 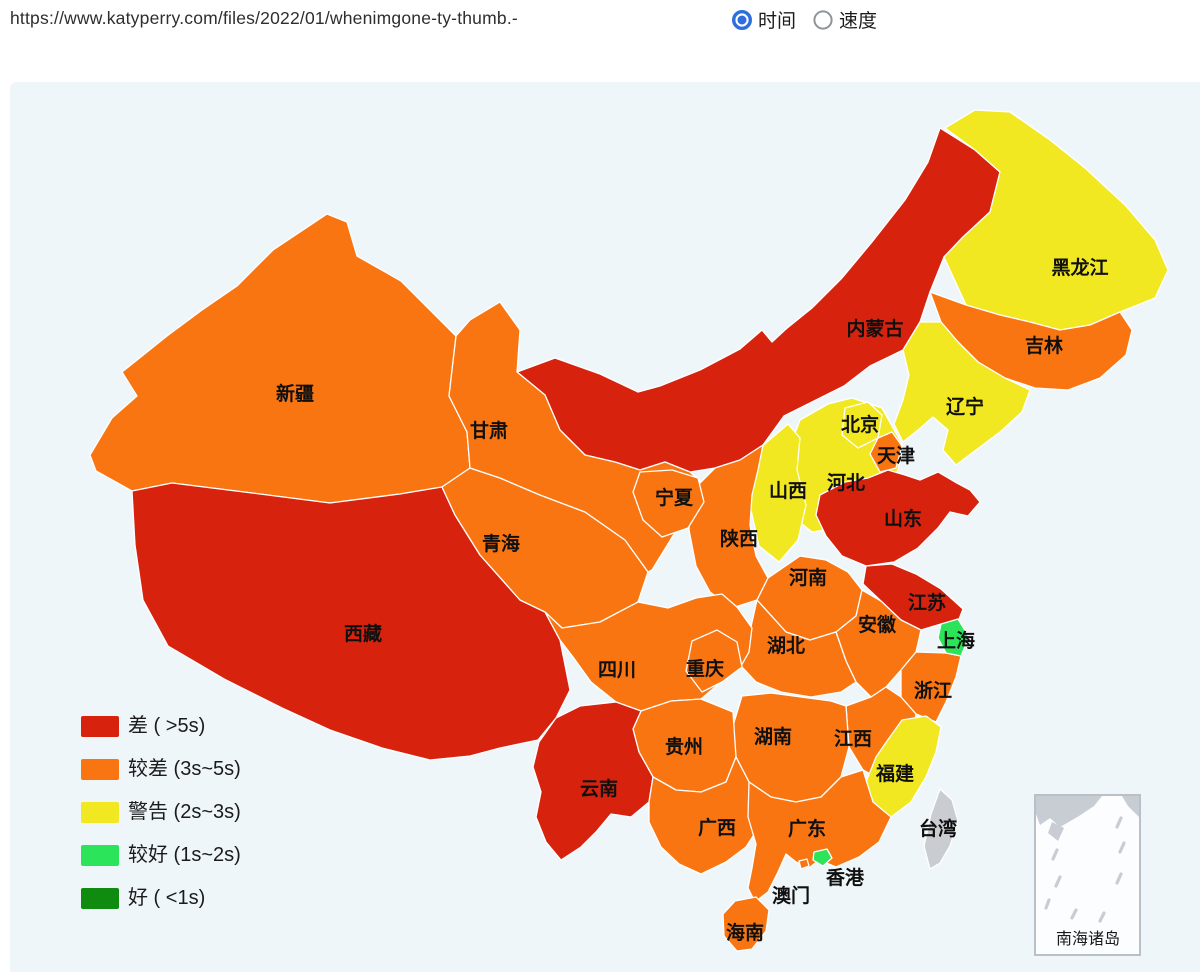 I want to click on legend-swatch-good, so click(x=100, y=898).